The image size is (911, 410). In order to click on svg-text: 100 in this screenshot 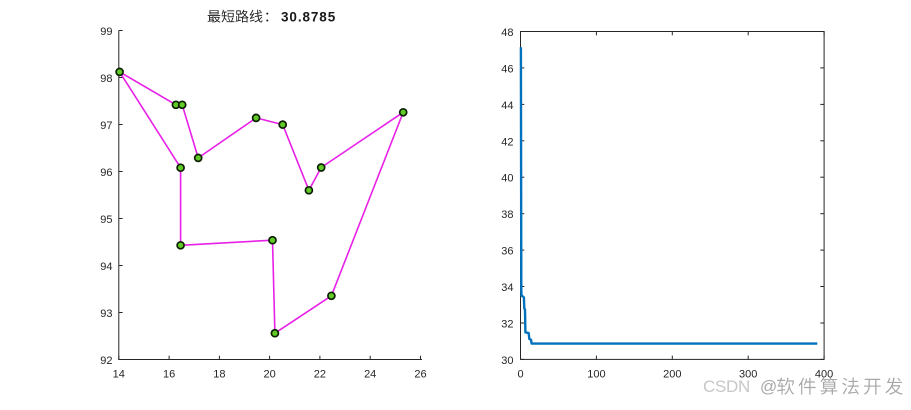, I will do `click(596, 375)`.